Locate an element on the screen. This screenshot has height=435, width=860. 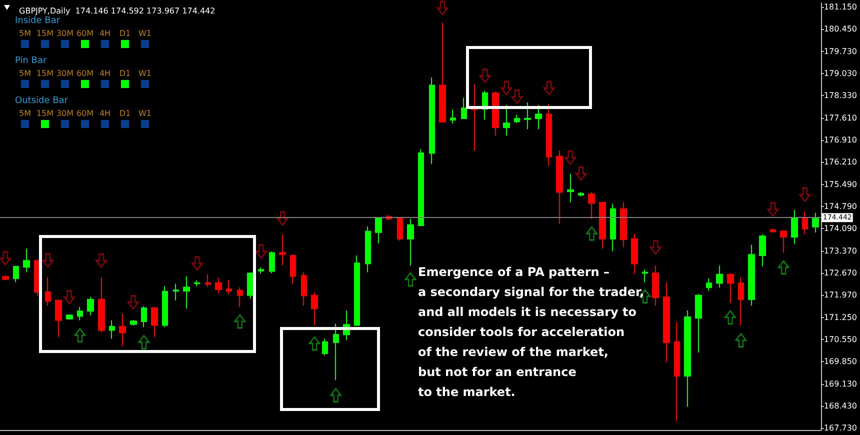
y-tick-label: 168.430 is located at coordinates (841, 406).